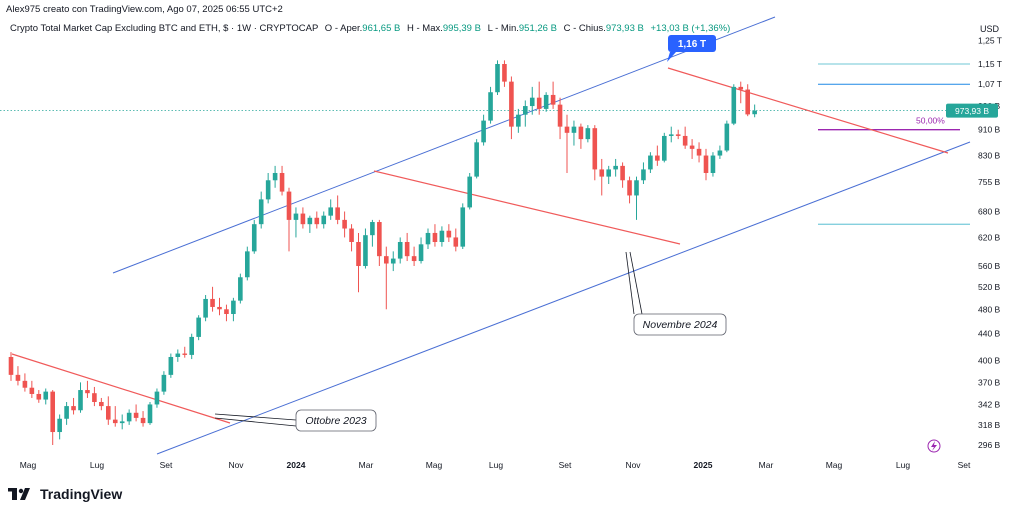  What do you see at coordinates (903, 465) in the screenshot?
I see `time-tick-label: Lug` at bounding box center [903, 465].